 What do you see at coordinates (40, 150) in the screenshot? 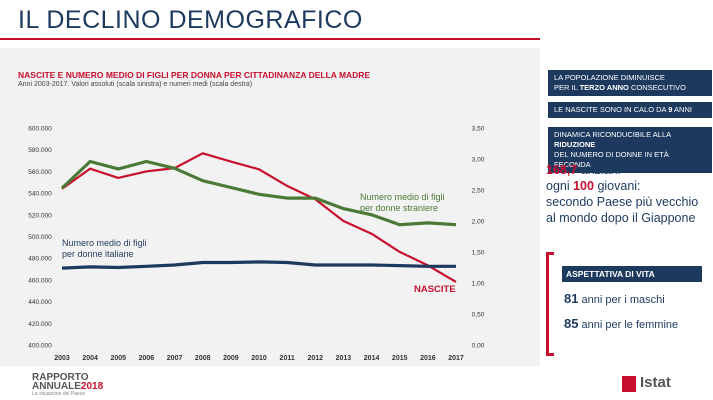
I see `y-left-tick-label: 580.000` at bounding box center [40, 150].